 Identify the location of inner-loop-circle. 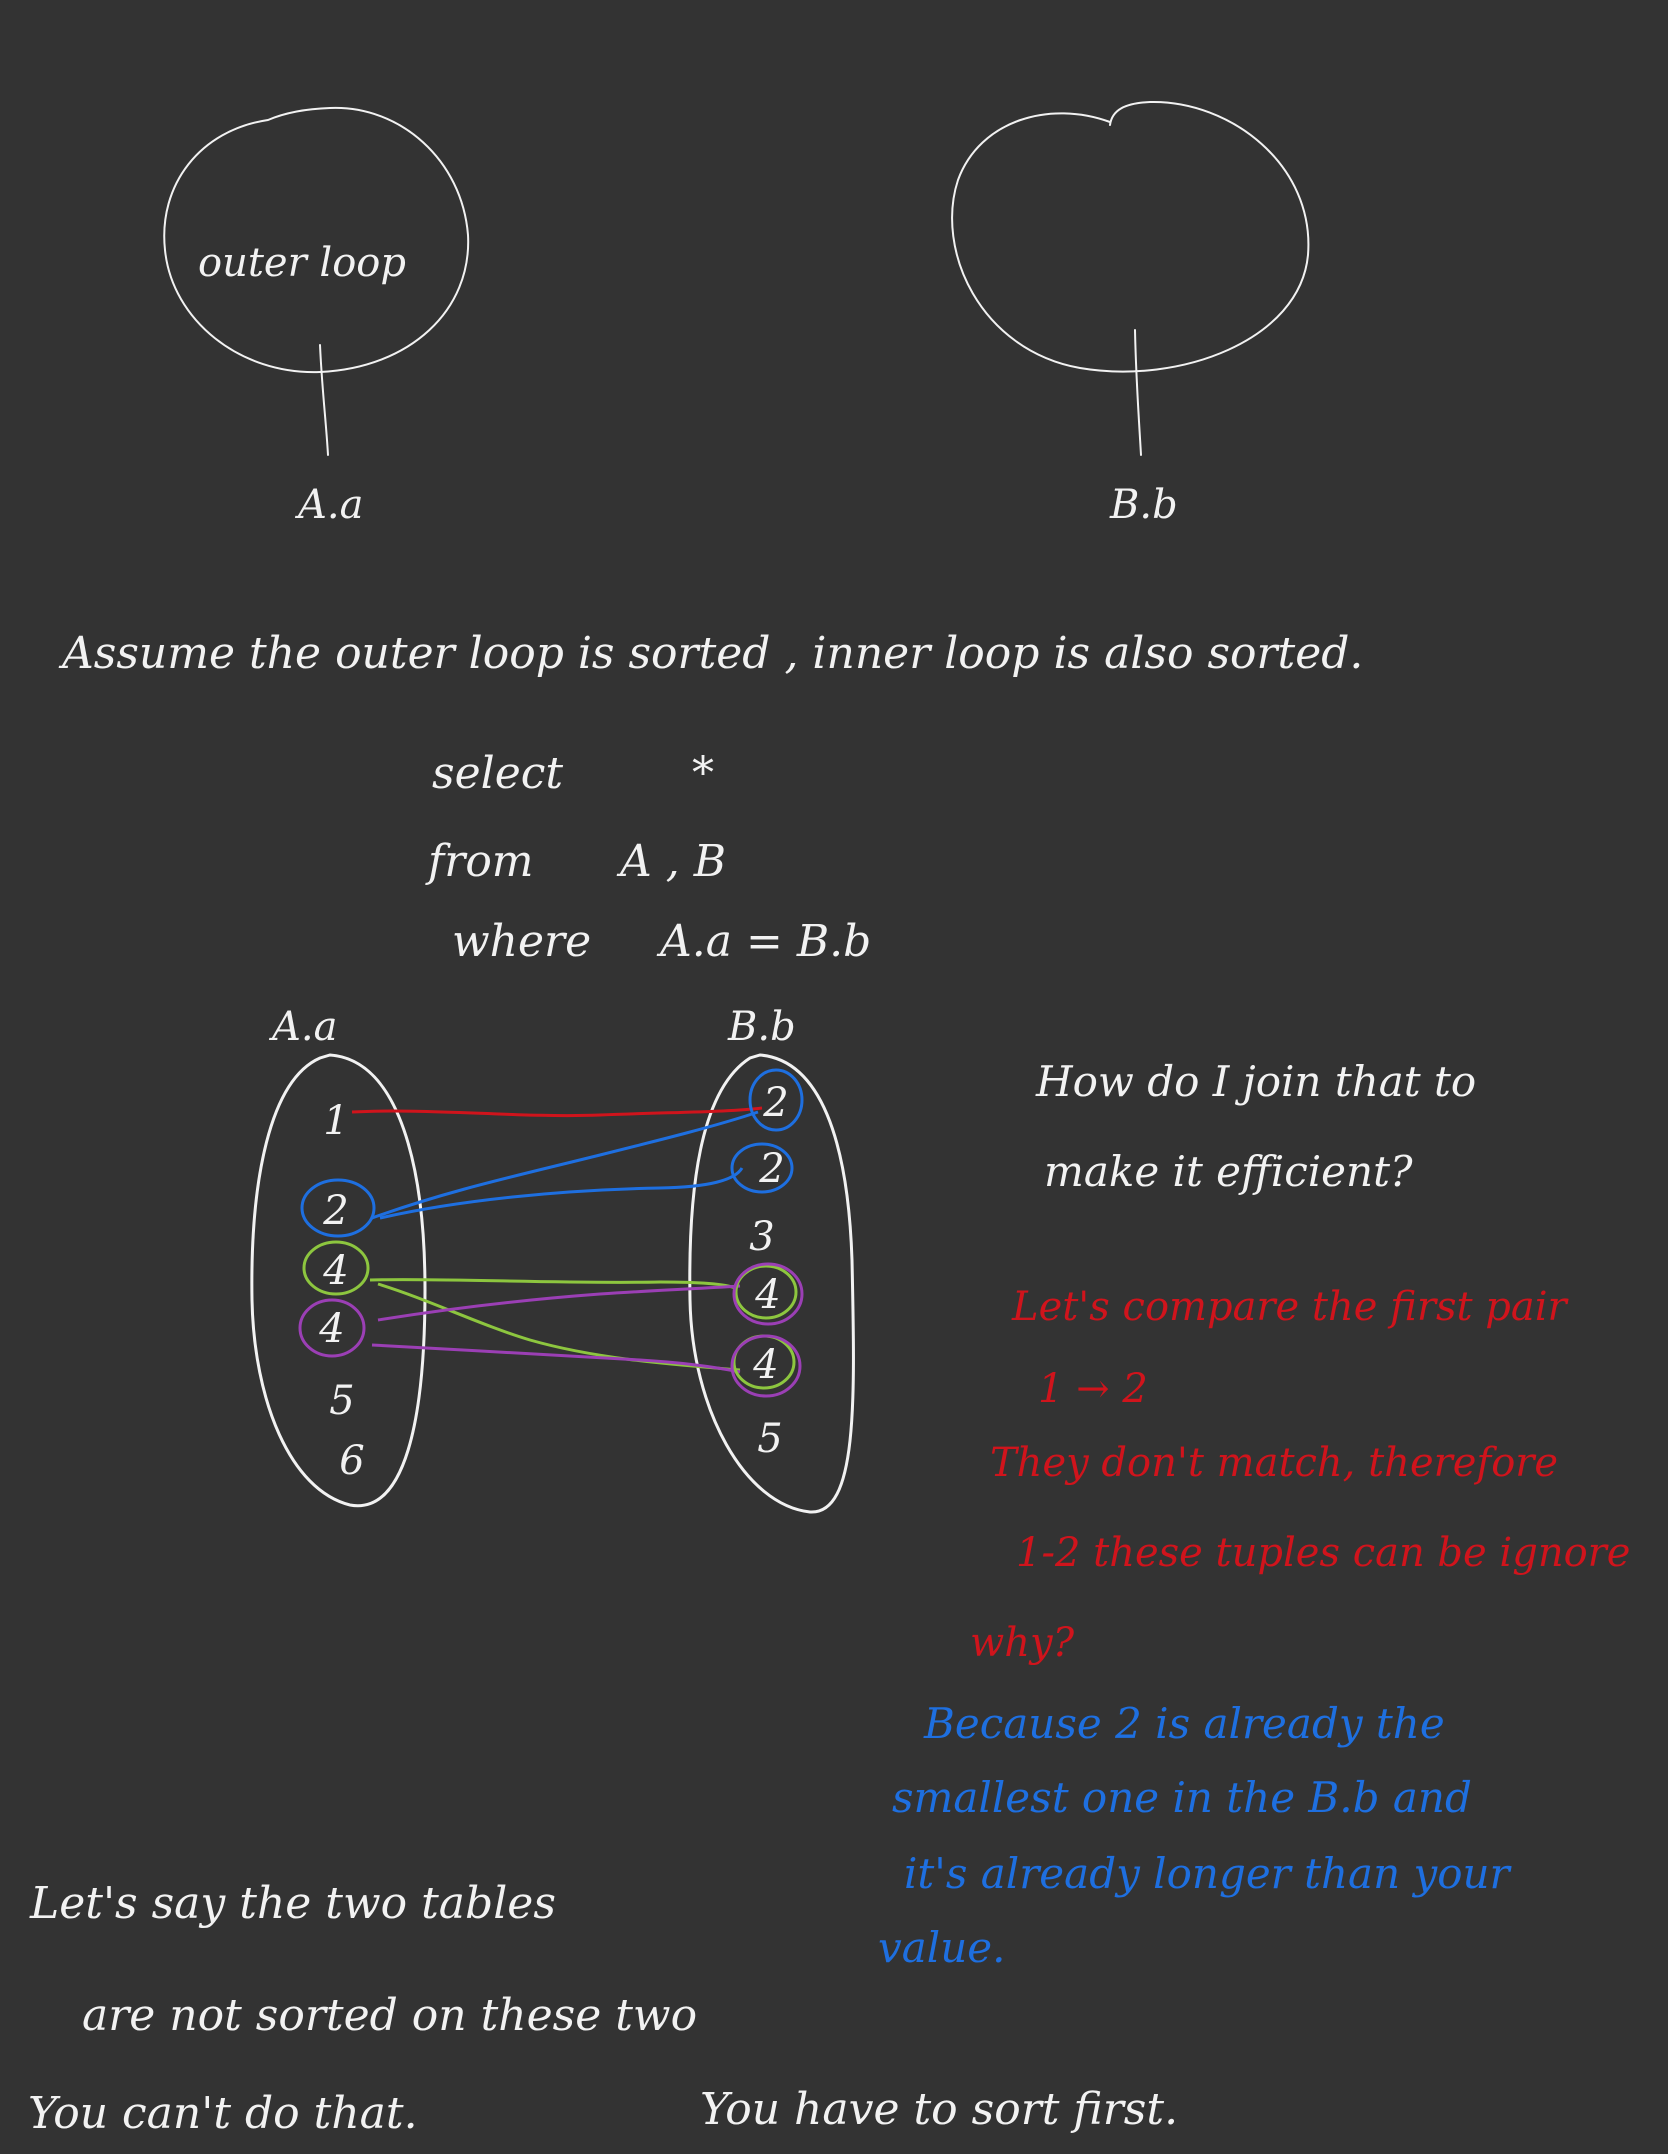
(1130, 236).